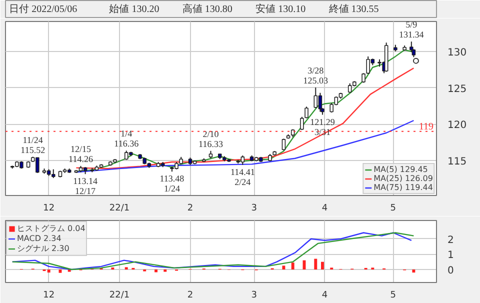  Describe the element at coordinates (51, 228) in the screenshot. I see `legend-label: ヒストグラム 0.04` at that location.